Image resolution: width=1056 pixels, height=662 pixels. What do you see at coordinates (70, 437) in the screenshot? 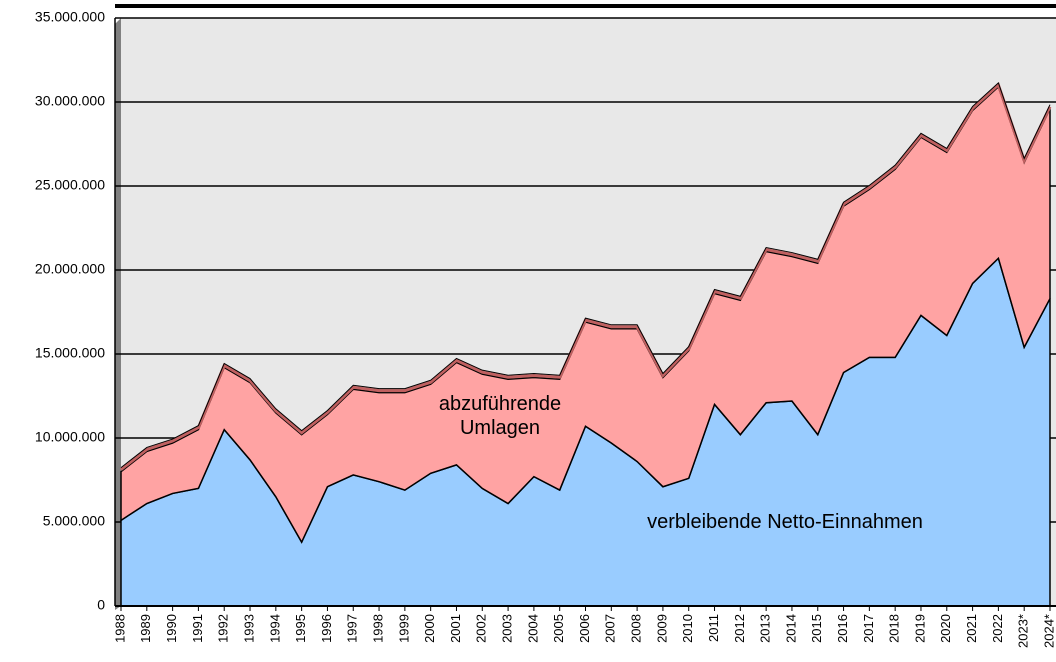
I see `y-tick-label: 10.000.000` at bounding box center [70, 437].